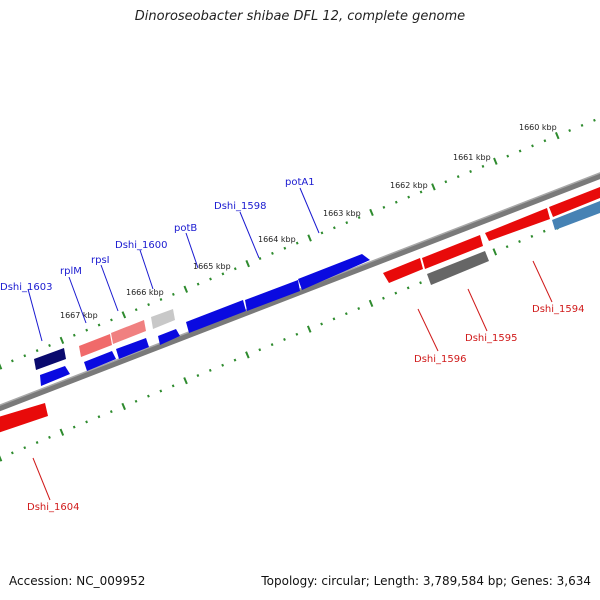 The width and height of the screenshot is (600, 600). I want to click on label-Dshi_1596: Dshi_1596, so click(440, 359).